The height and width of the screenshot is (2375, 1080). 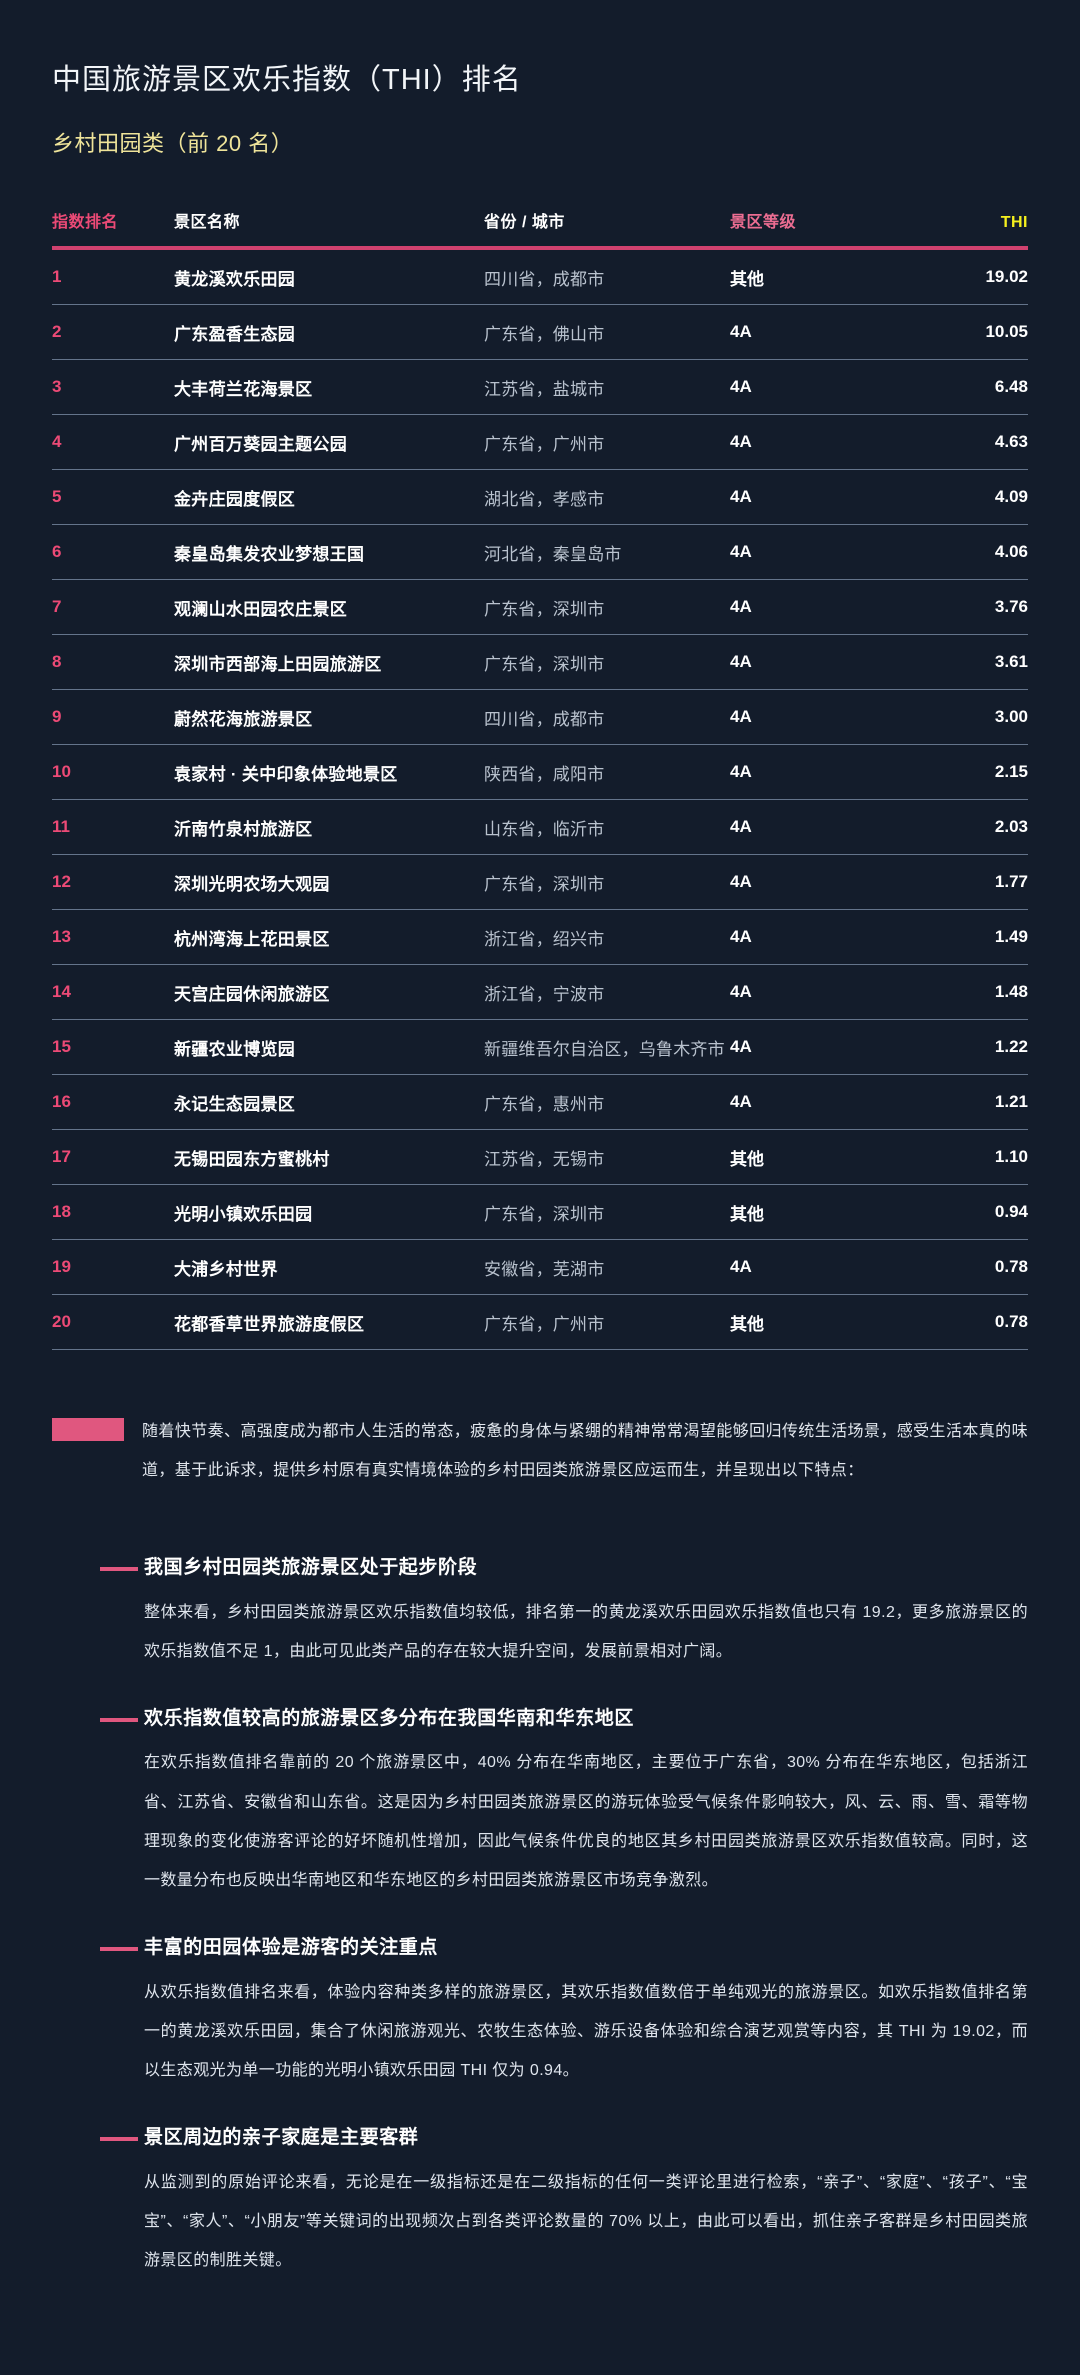 I want to click on cell-rank: 4, so click(x=113, y=442).